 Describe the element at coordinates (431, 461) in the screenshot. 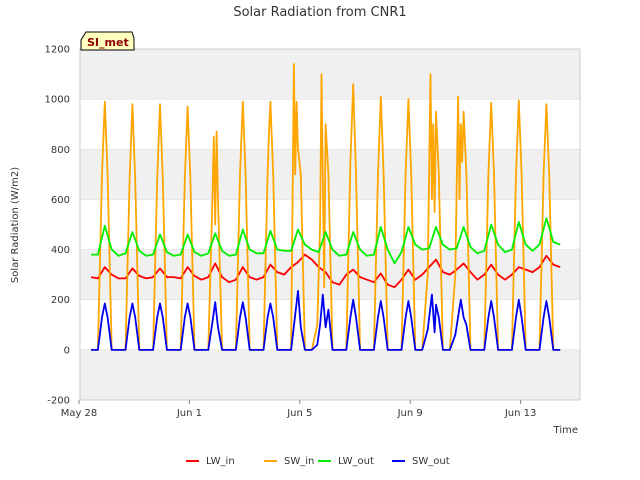

I see `legend-label: SW_out` at that location.